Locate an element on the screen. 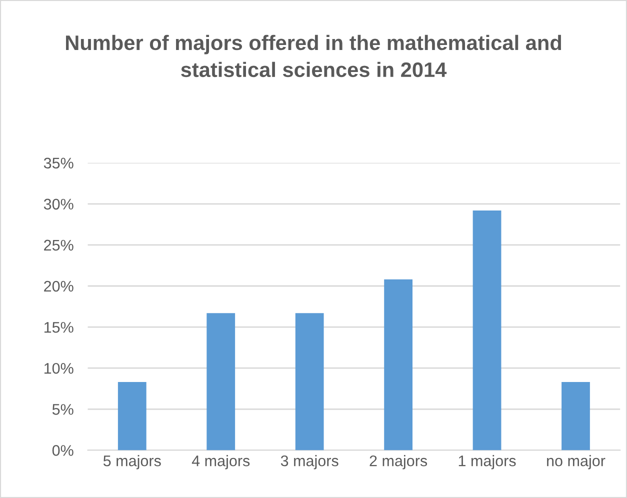 The width and height of the screenshot is (627, 498). x-tick-label: 1 majors is located at coordinates (487, 462).